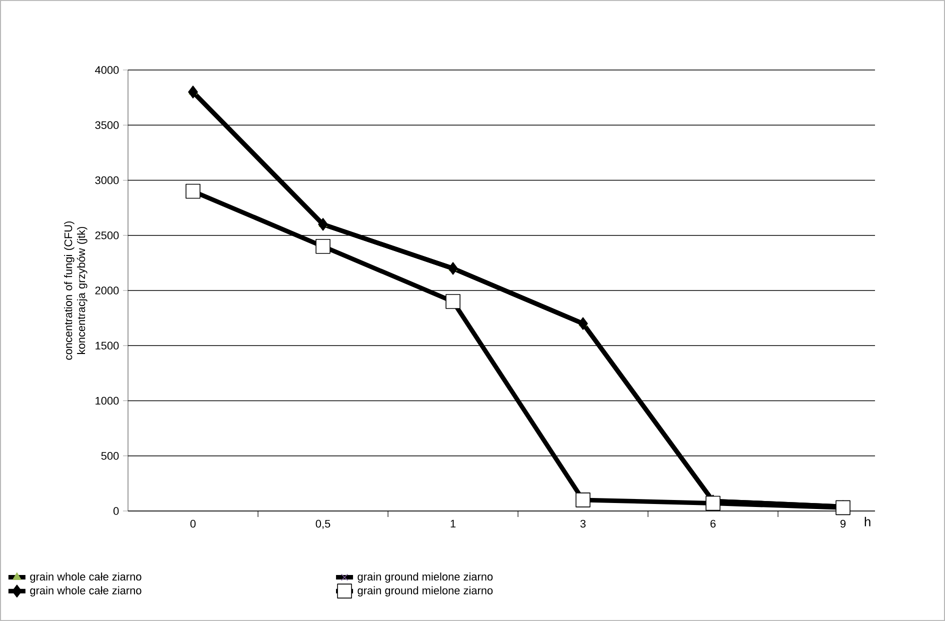 This screenshot has height=621, width=945. I want to click on y-tick-label: 500, so click(110, 456).